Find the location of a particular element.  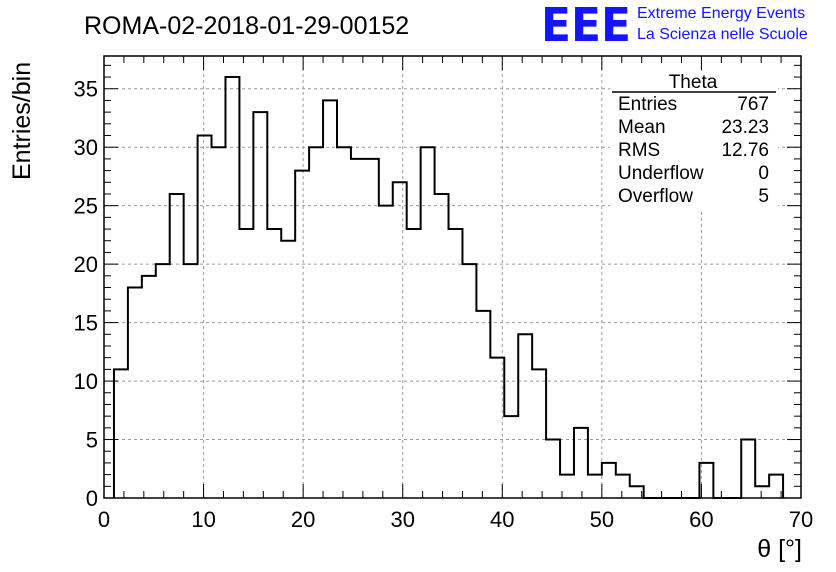

logo-line-2: La Scienza nelle Scuole is located at coordinates (722, 34).